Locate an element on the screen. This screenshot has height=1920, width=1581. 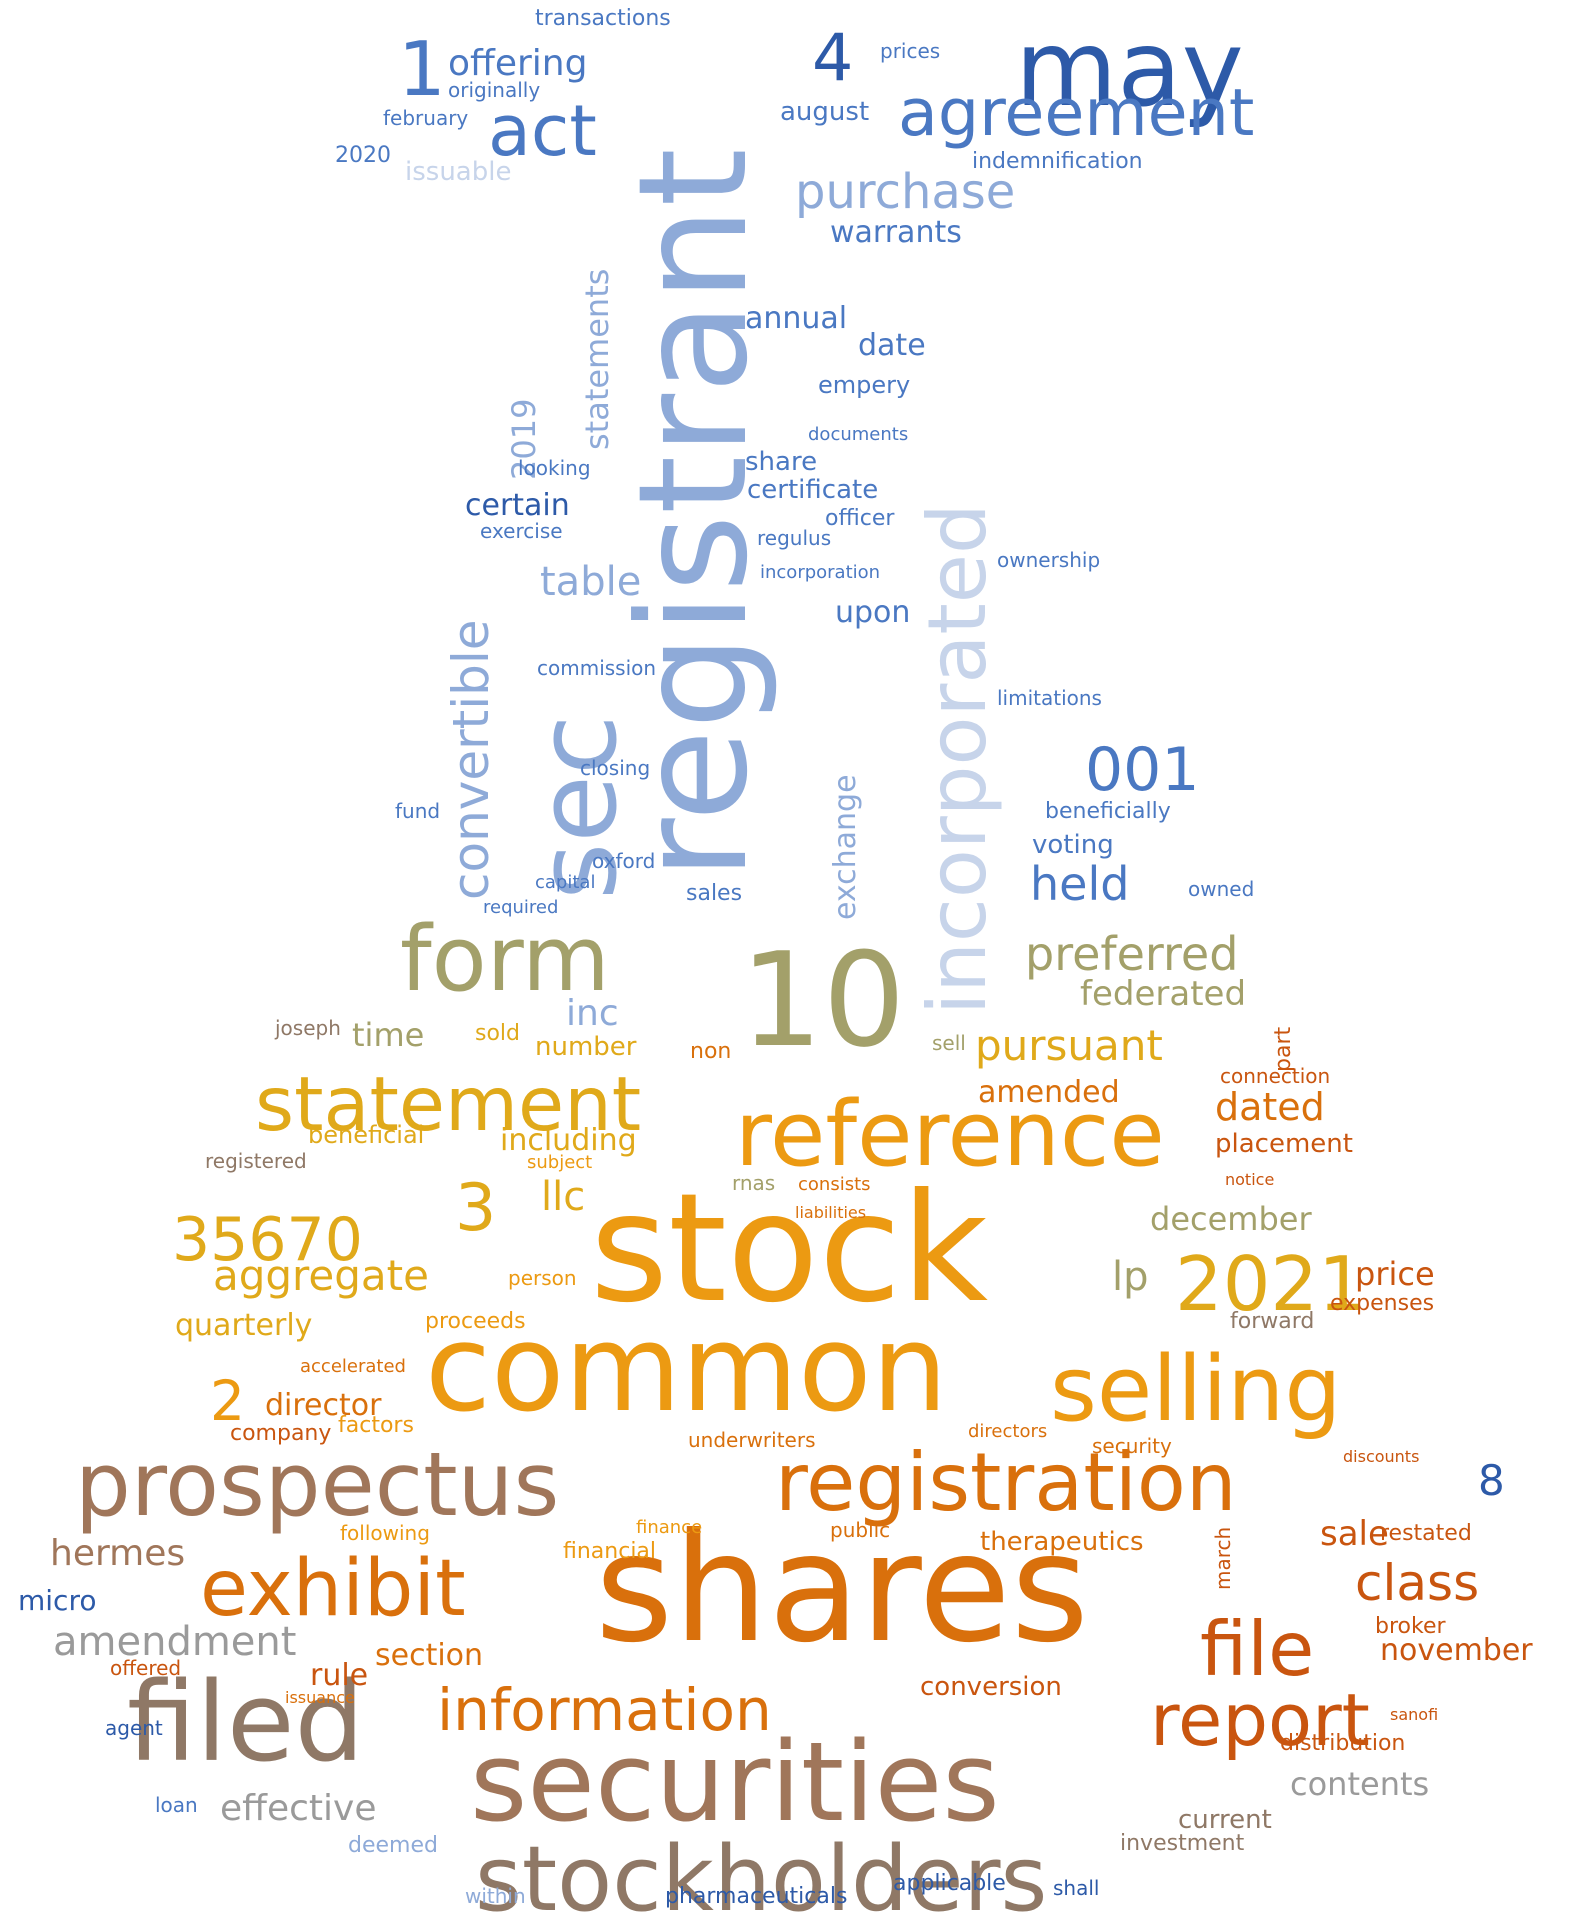
word-sales: sales is located at coordinates (714, 893).